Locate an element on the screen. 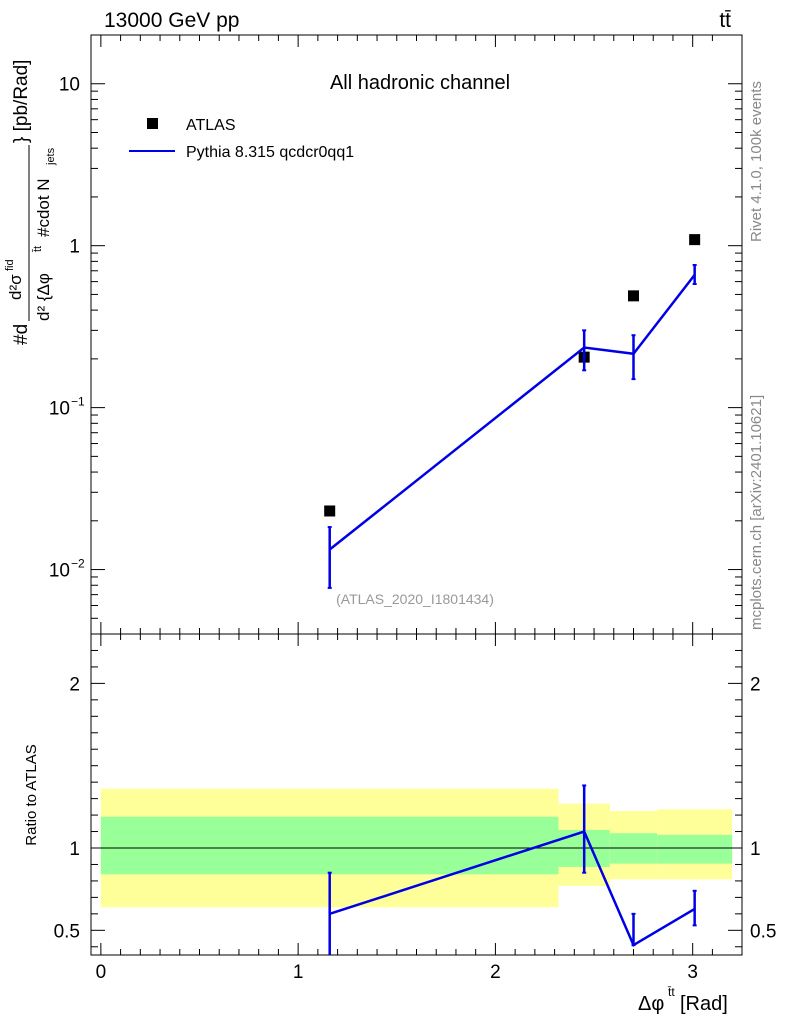  ratio-marks is located at coordinates (512, 869).